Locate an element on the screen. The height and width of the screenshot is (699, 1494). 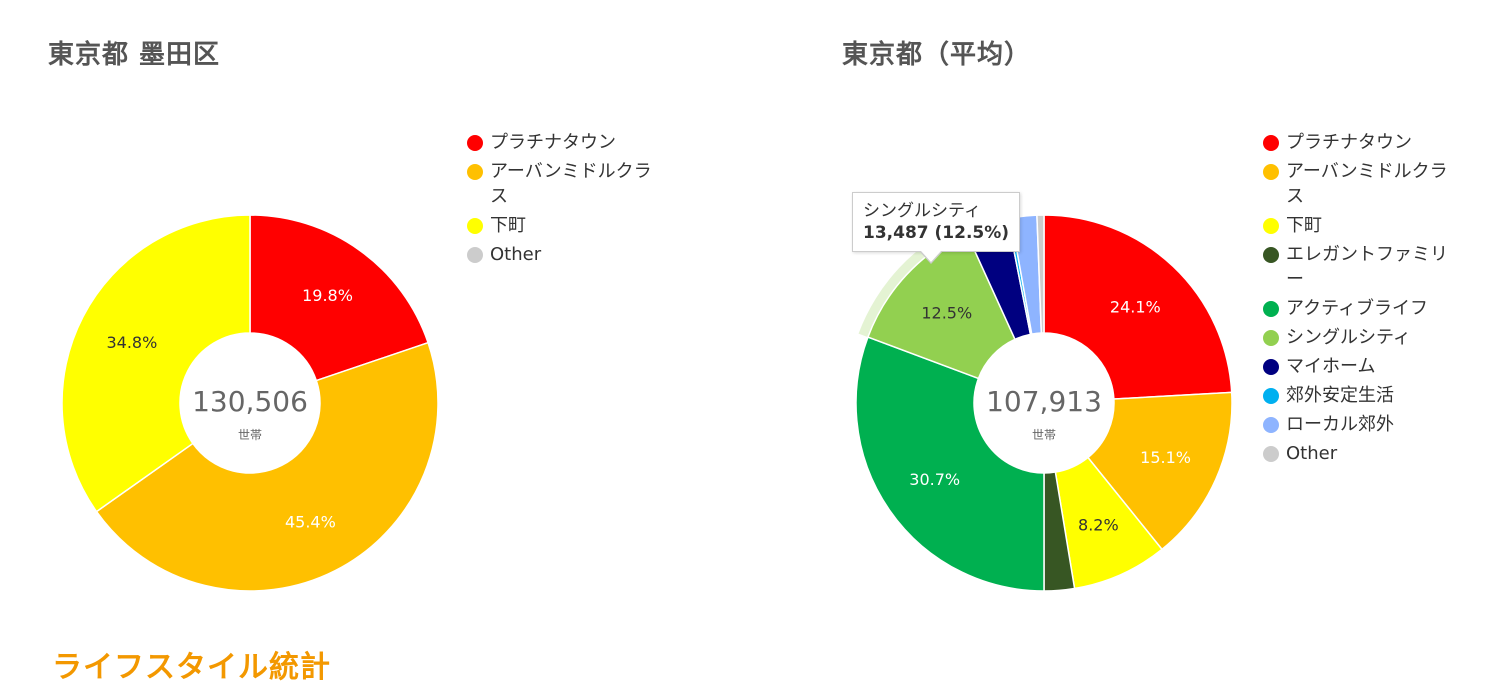
legend-item-tokyo-item-5: シングルシティ is located at coordinates (1362, 337).